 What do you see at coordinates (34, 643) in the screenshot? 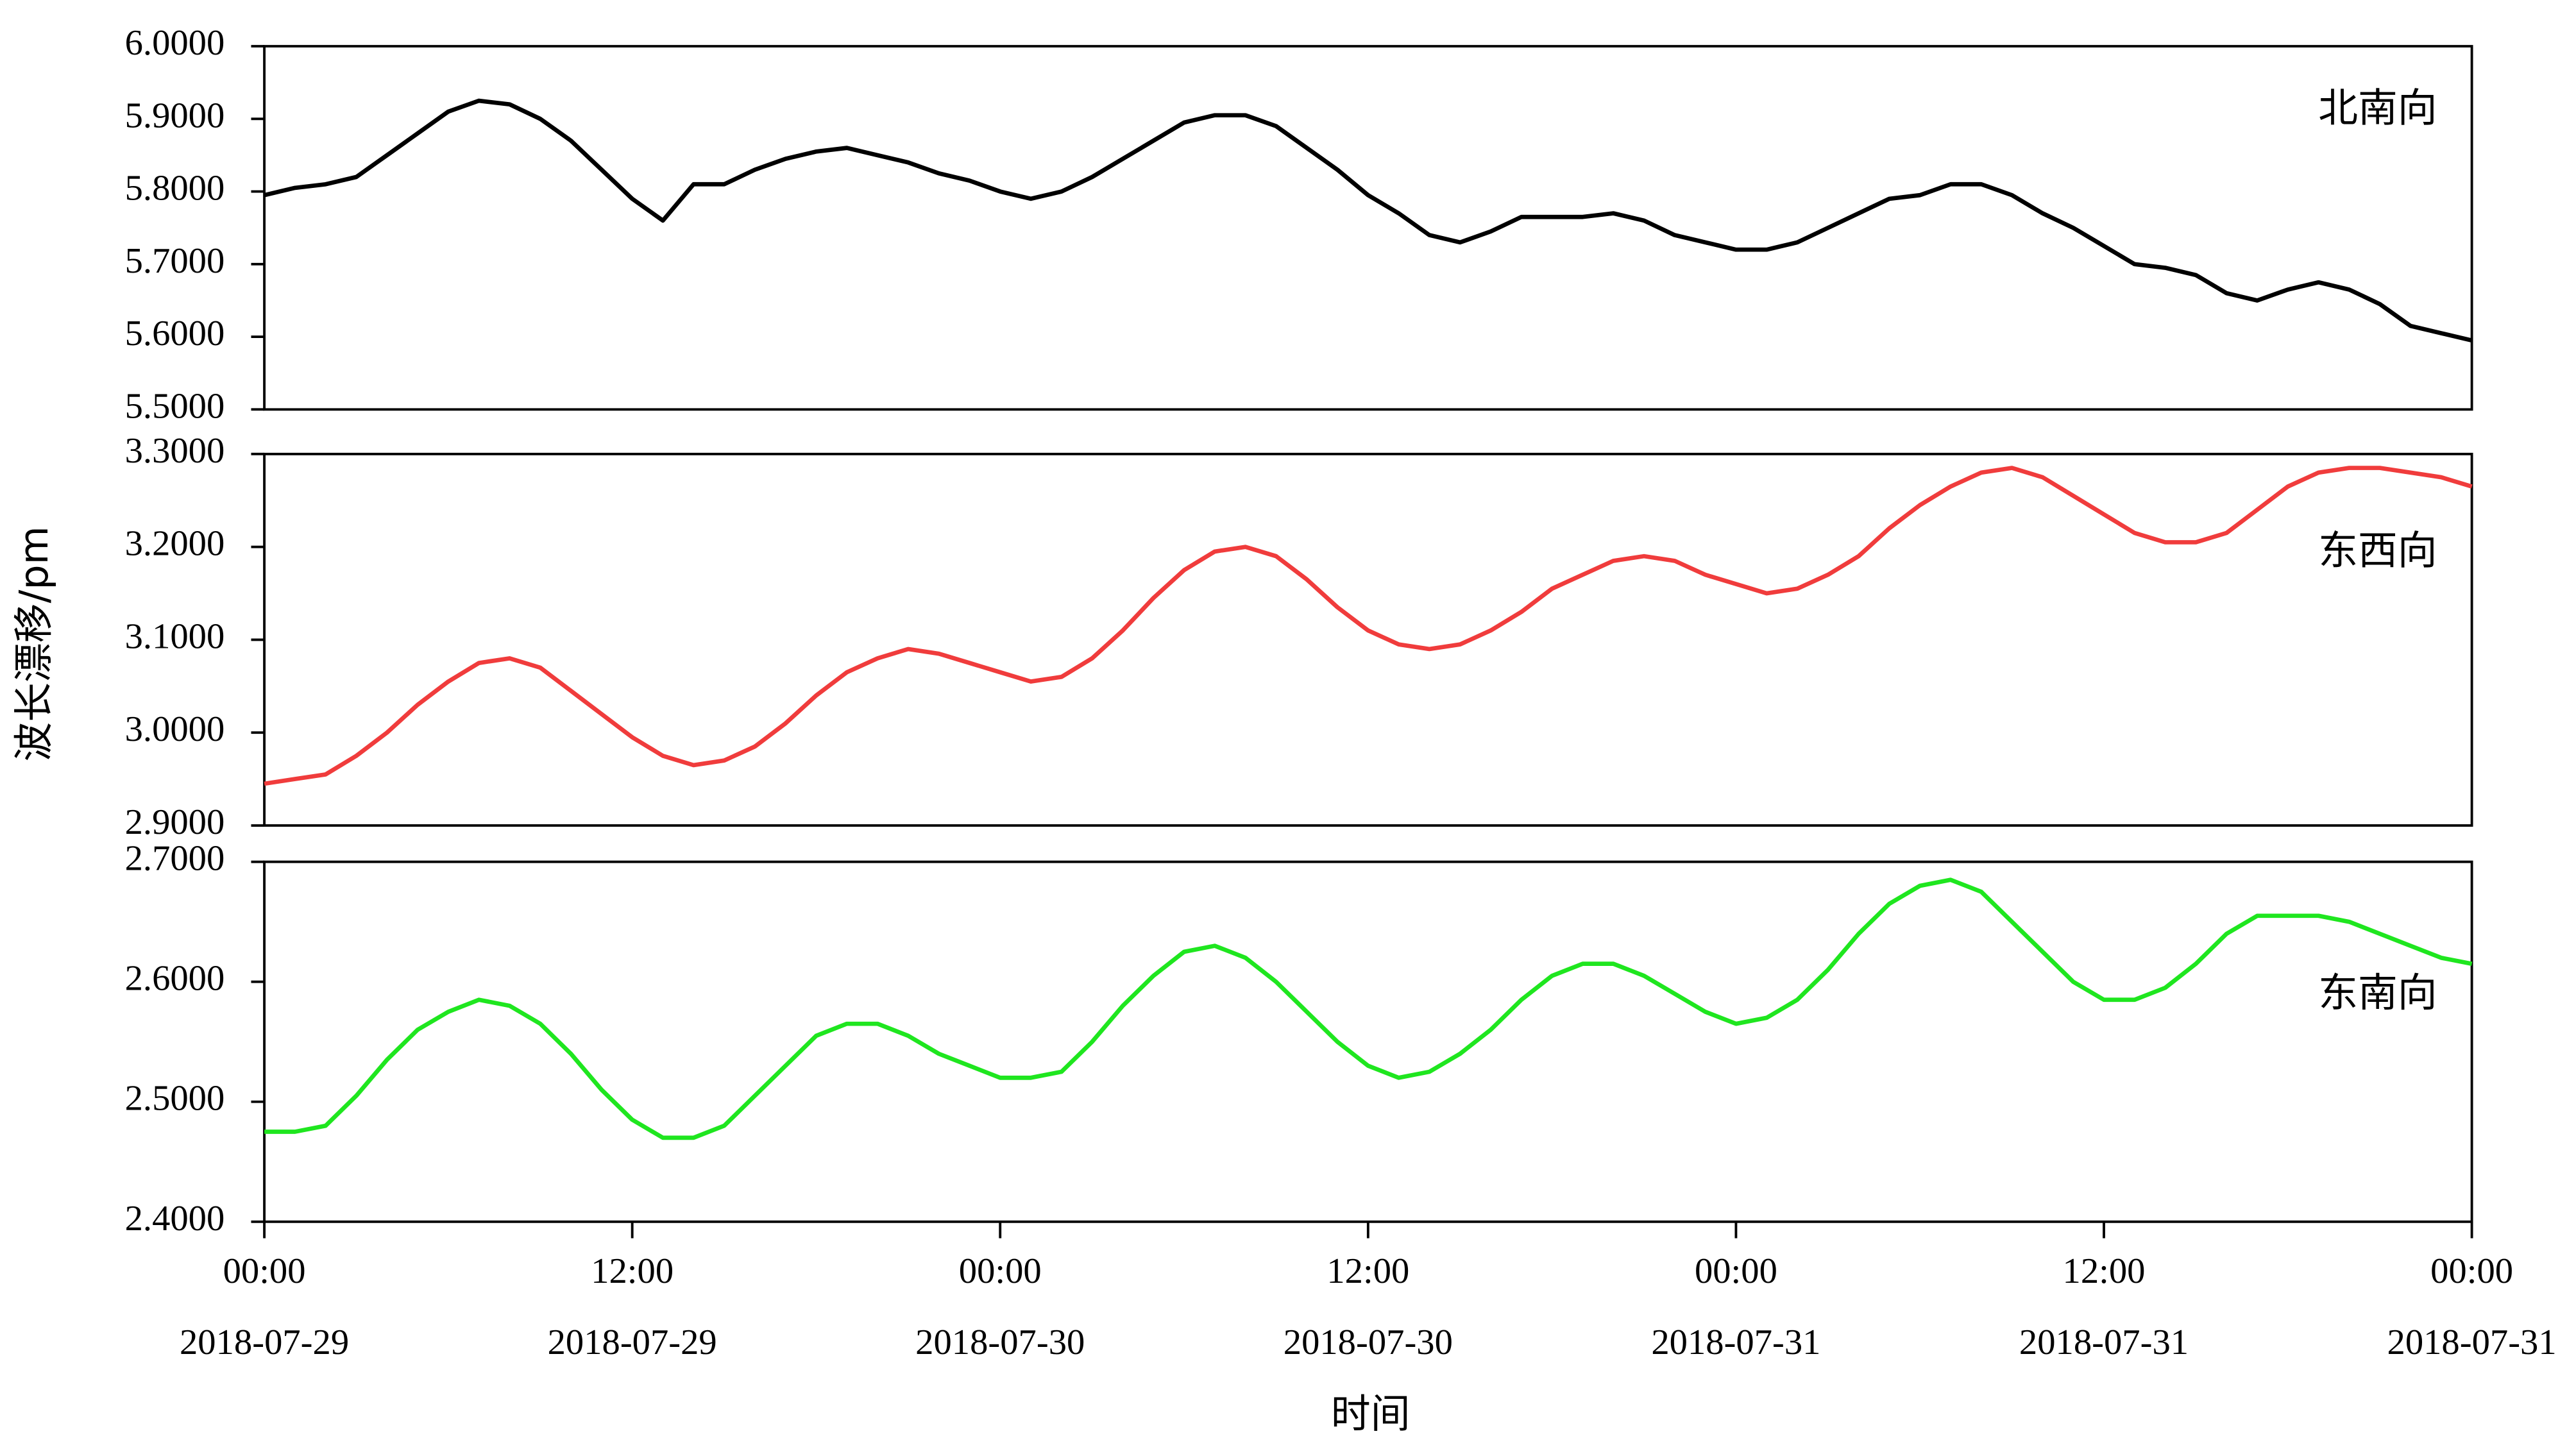
I see `y-axis-label: 波长漂移/pm` at bounding box center [34, 643].